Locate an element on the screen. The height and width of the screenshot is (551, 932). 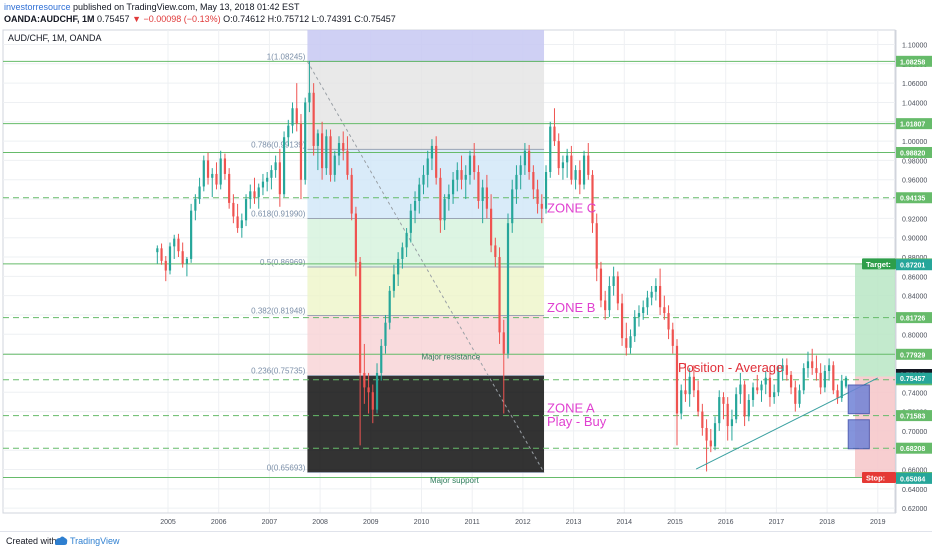
current-price-tag-bg is located at coordinates (914, 378).